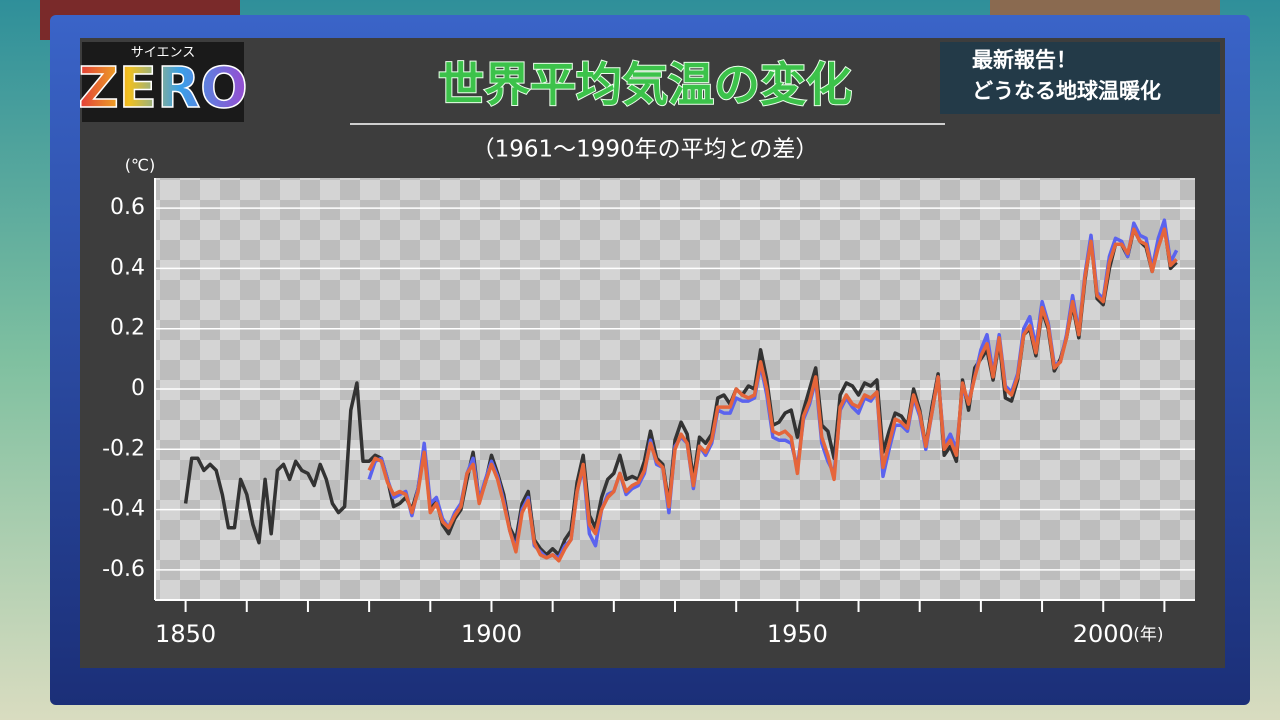  I want to click on chart-subtitle: （1961～1990年の平均との差）, so click(645, 150).